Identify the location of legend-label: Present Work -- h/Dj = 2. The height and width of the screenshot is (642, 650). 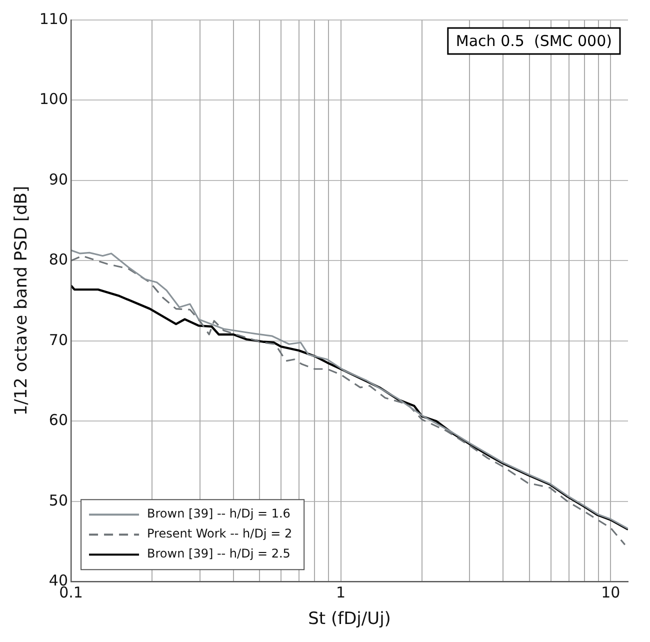
(219, 533).